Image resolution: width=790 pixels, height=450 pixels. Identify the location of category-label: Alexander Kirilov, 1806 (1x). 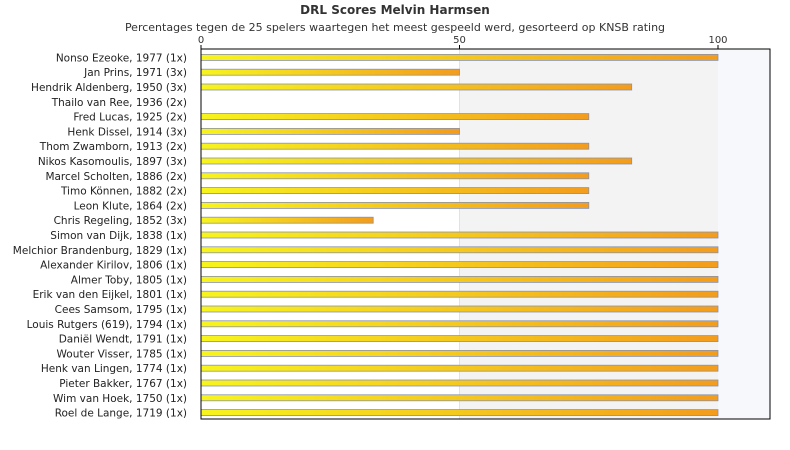
(113, 266).